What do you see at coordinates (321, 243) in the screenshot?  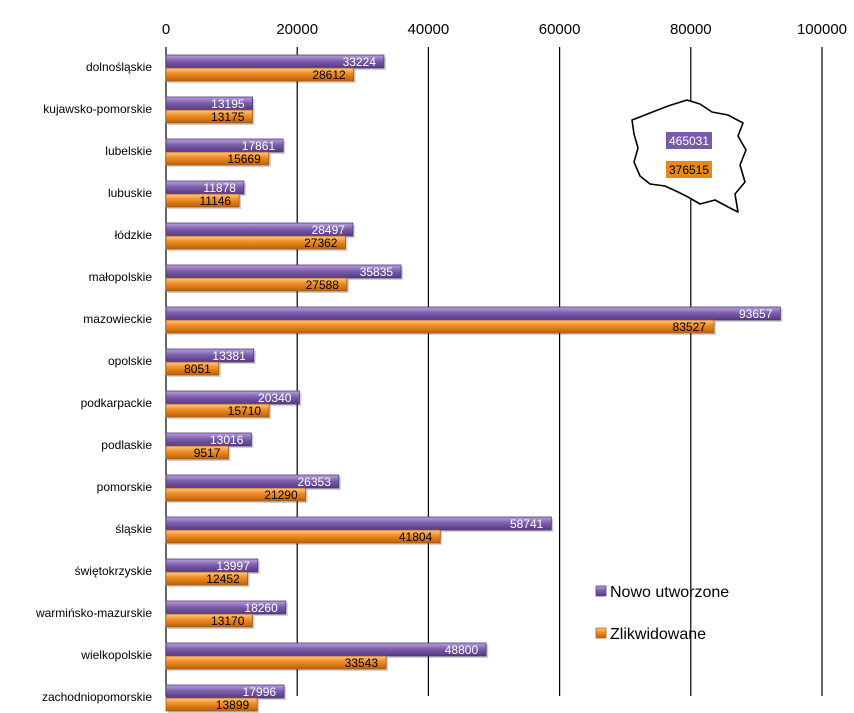 I see `data-label-zlikwidowane: 27362` at bounding box center [321, 243].